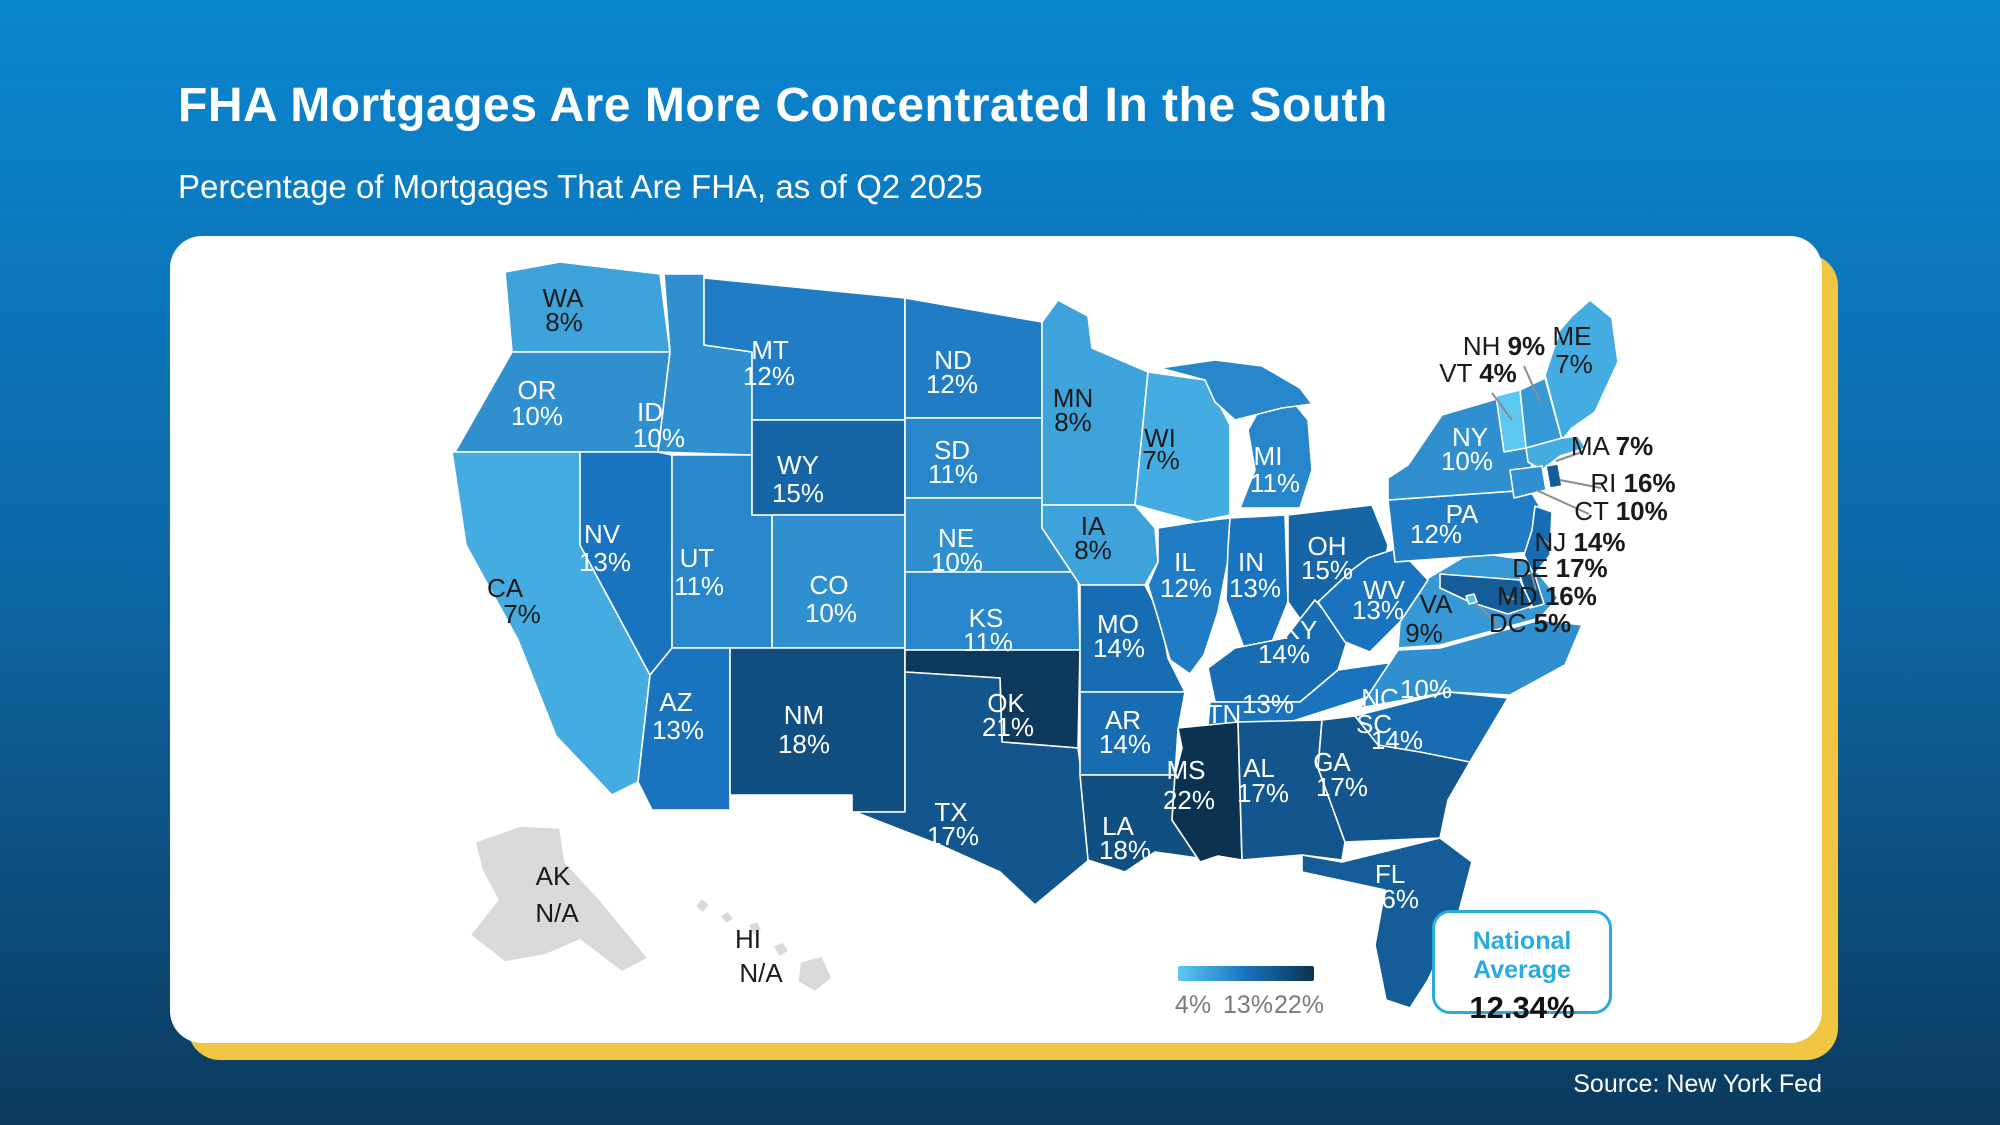 The image size is (2000, 1125). I want to click on state-sd-label: SD, so click(952, 450).